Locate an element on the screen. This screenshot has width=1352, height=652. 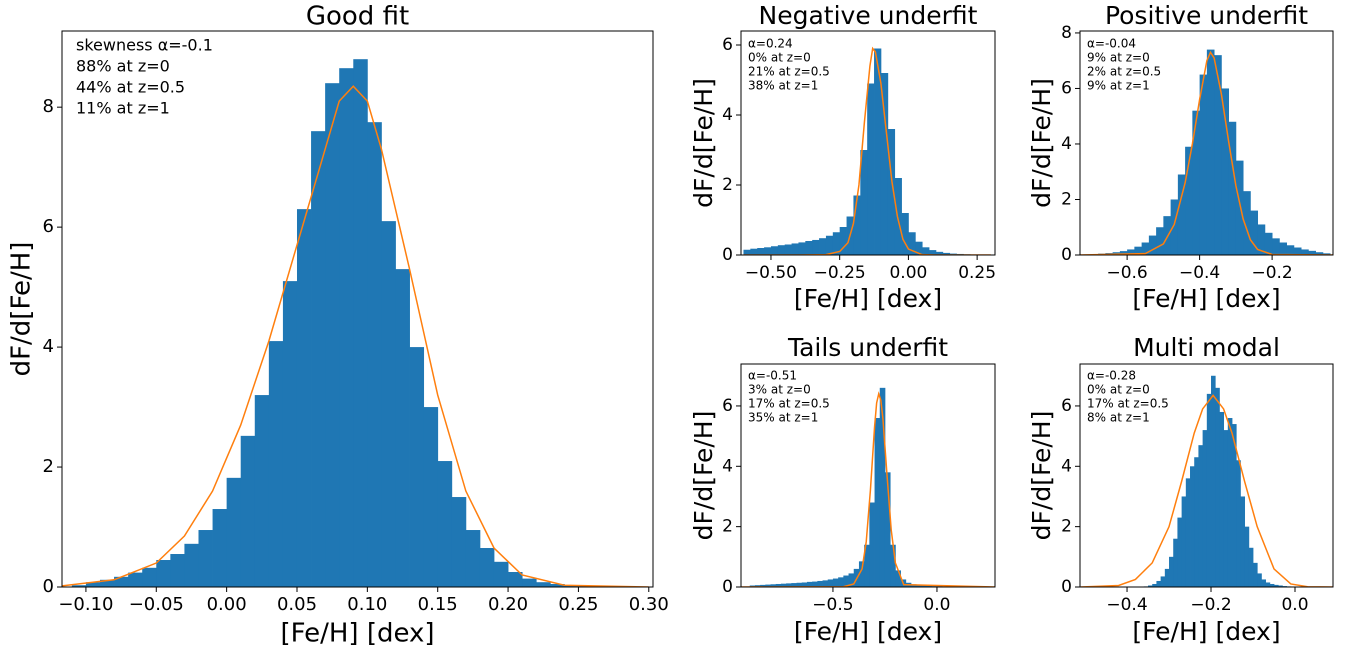
annotation: 0% at z=0 is located at coordinates (779, 58).